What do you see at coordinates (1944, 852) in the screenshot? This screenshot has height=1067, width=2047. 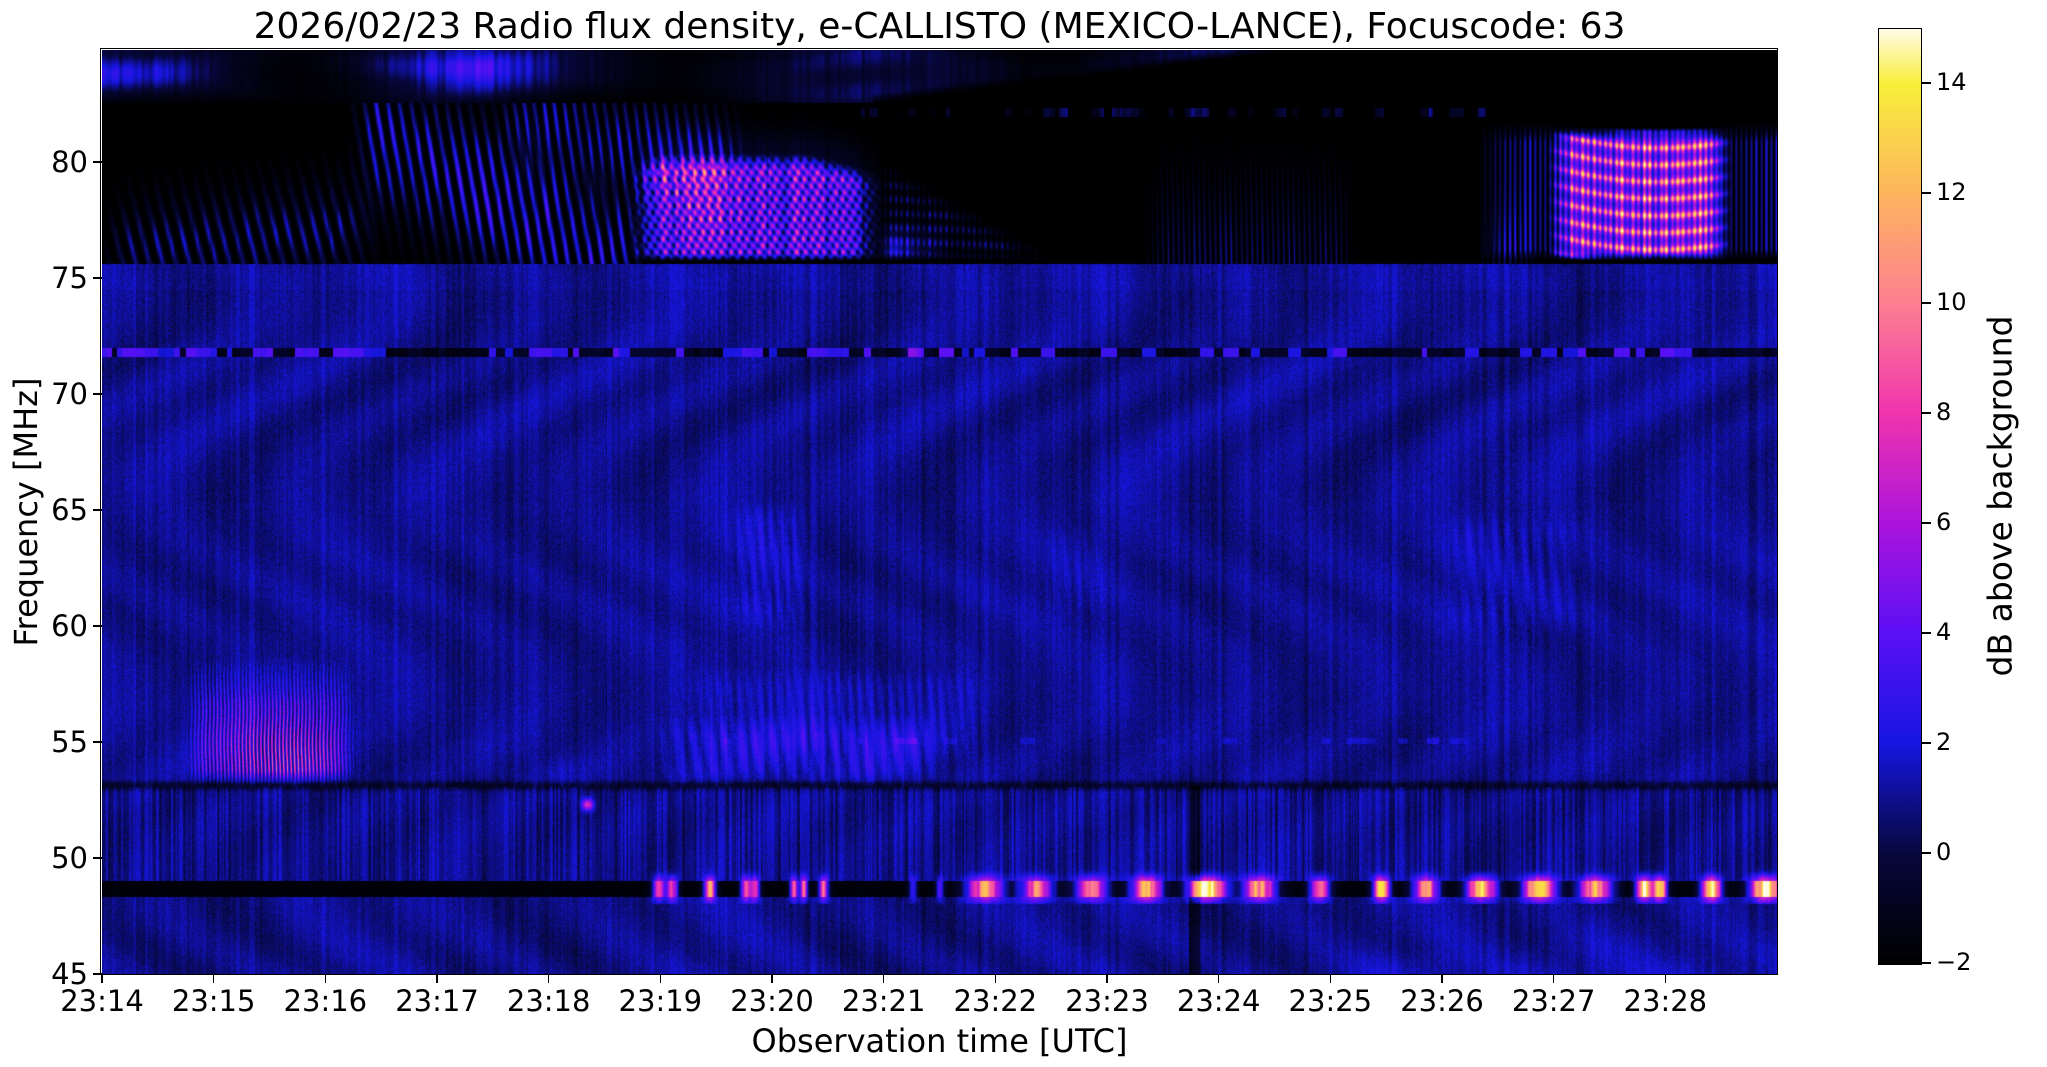 I see `colorbar-tick-label: 0` at bounding box center [1944, 852].